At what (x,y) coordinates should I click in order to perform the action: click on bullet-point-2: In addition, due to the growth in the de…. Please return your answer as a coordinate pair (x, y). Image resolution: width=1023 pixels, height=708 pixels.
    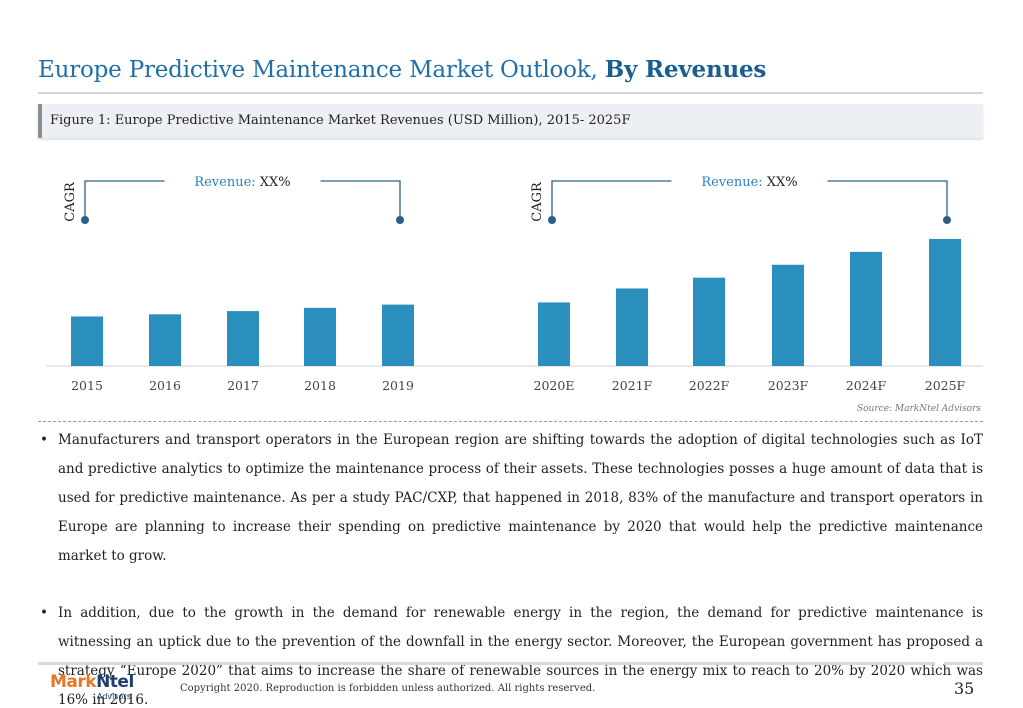
    Looking at the image, I should click on (510, 653).